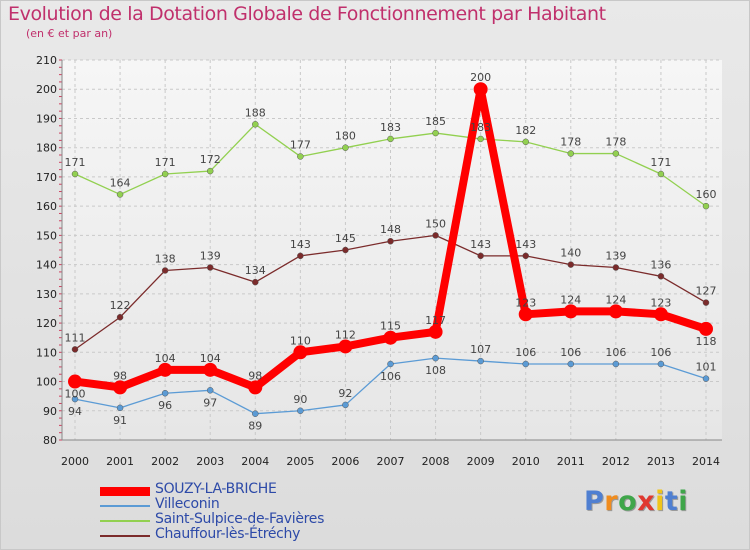 The image size is (750, 550). Describe the element at coordinates (240, 519) in the screenshot. I see `legend-label: Saint-Sulpice-de-Favières` at that location.